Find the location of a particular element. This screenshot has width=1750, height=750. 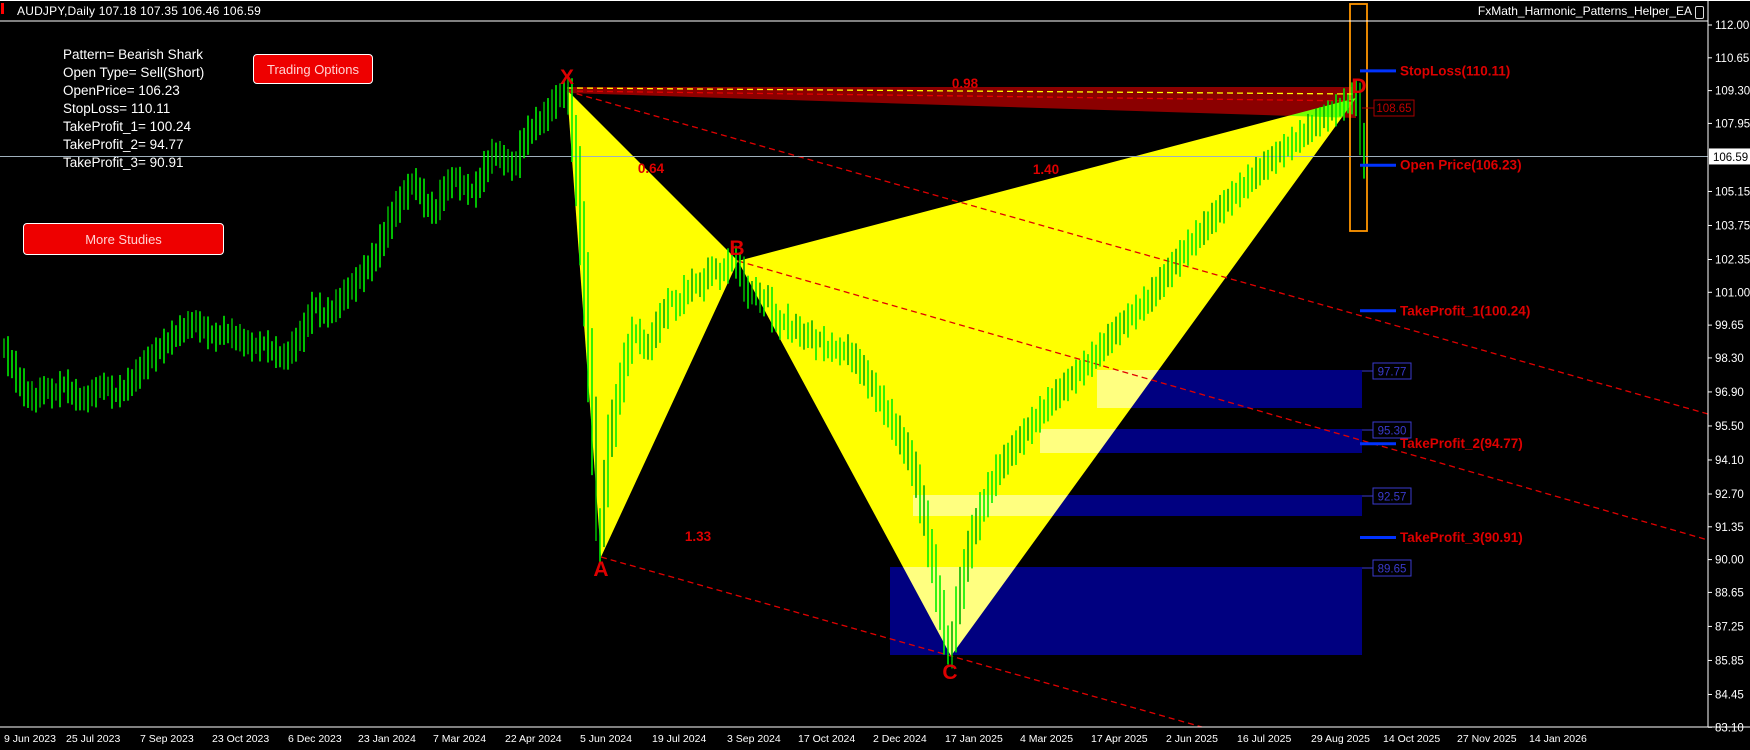

price-axis-label: 90.00 is located at coordinates (1729, 561).